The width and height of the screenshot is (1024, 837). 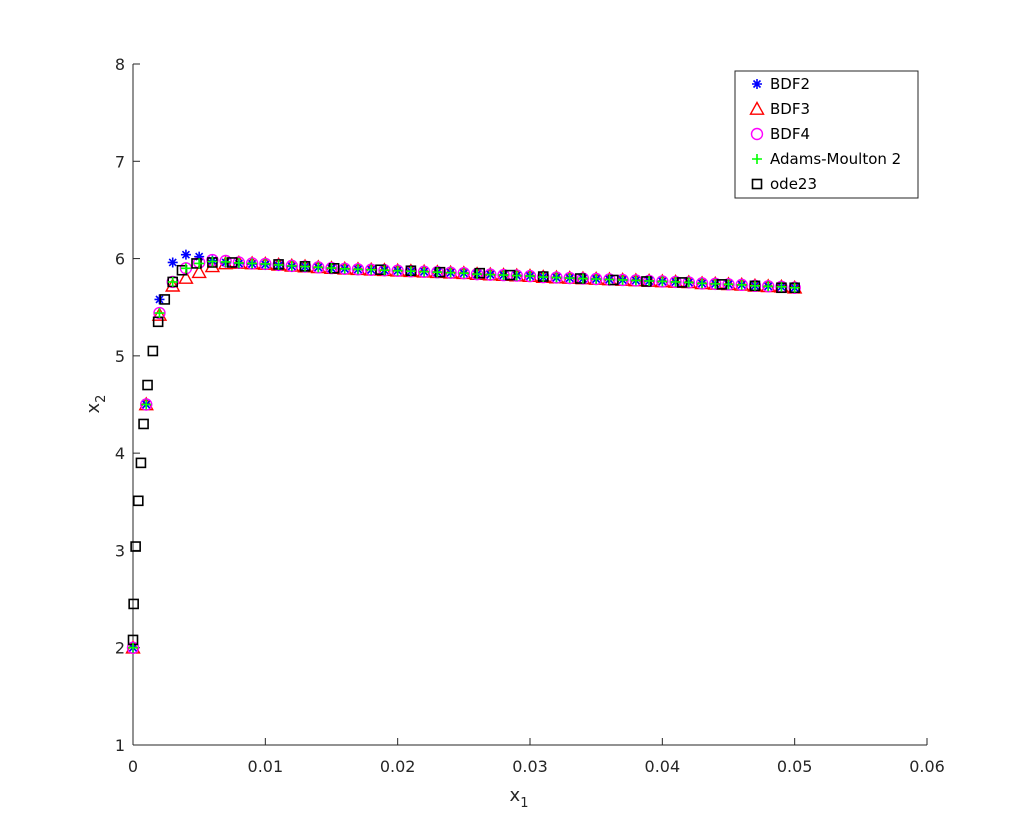 What do you see at coordinates (120, 64) in the screenshot?
I see `y-tick-label: 8` at bounding box center [120, 64].